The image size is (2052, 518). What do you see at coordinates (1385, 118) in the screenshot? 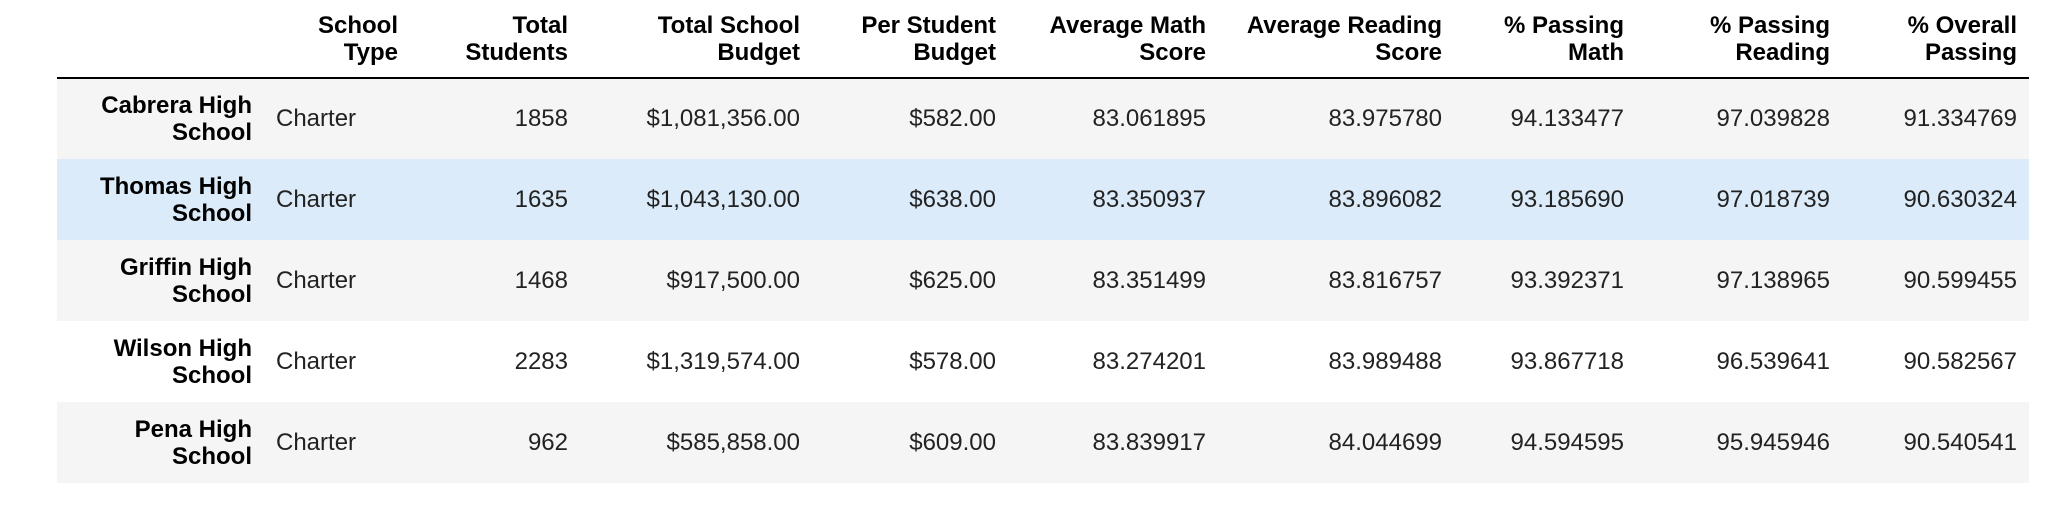
I see `cell-average-reading-score: 83.975780` at bounding box center [1385, 118].